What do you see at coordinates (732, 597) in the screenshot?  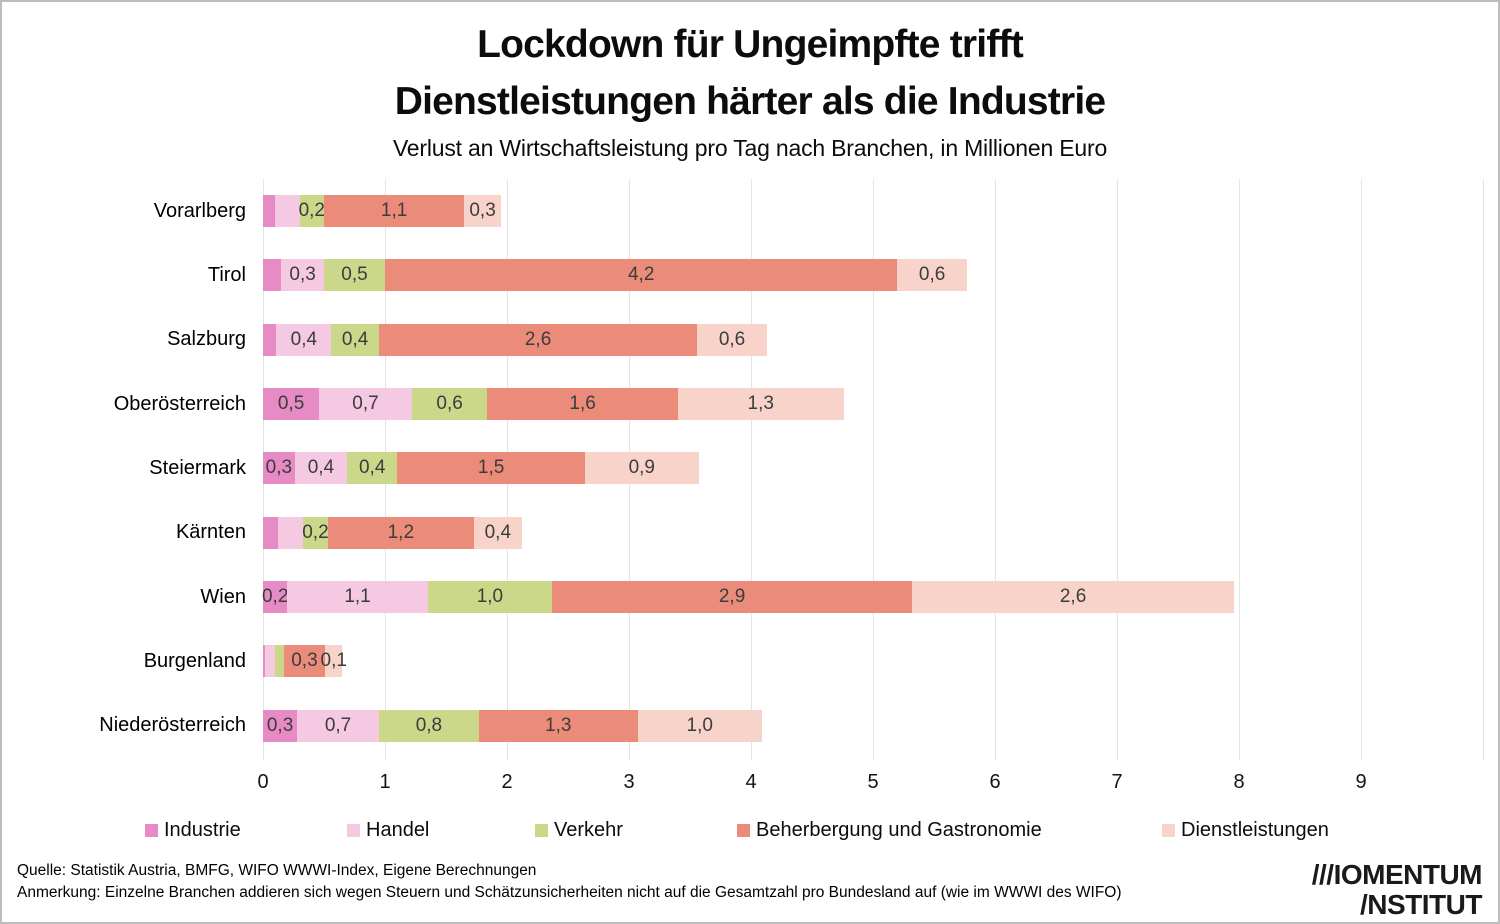 I see `bar-segment-beherbergung-und-gastronomie: 2,9` at bounding box center [732, 597].